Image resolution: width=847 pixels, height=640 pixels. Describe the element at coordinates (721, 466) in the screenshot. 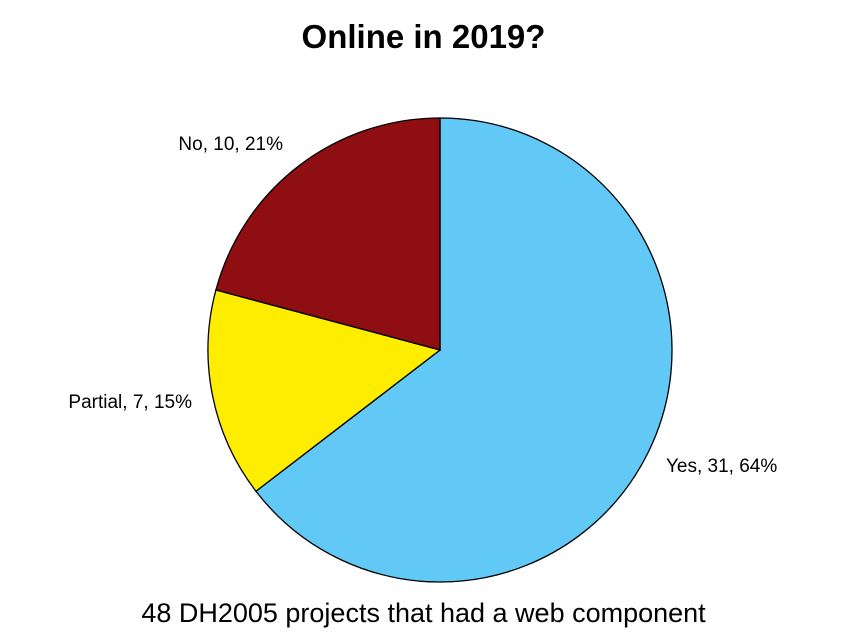

I see `slice-label-yes: Yes, 31, 64%` at that location.